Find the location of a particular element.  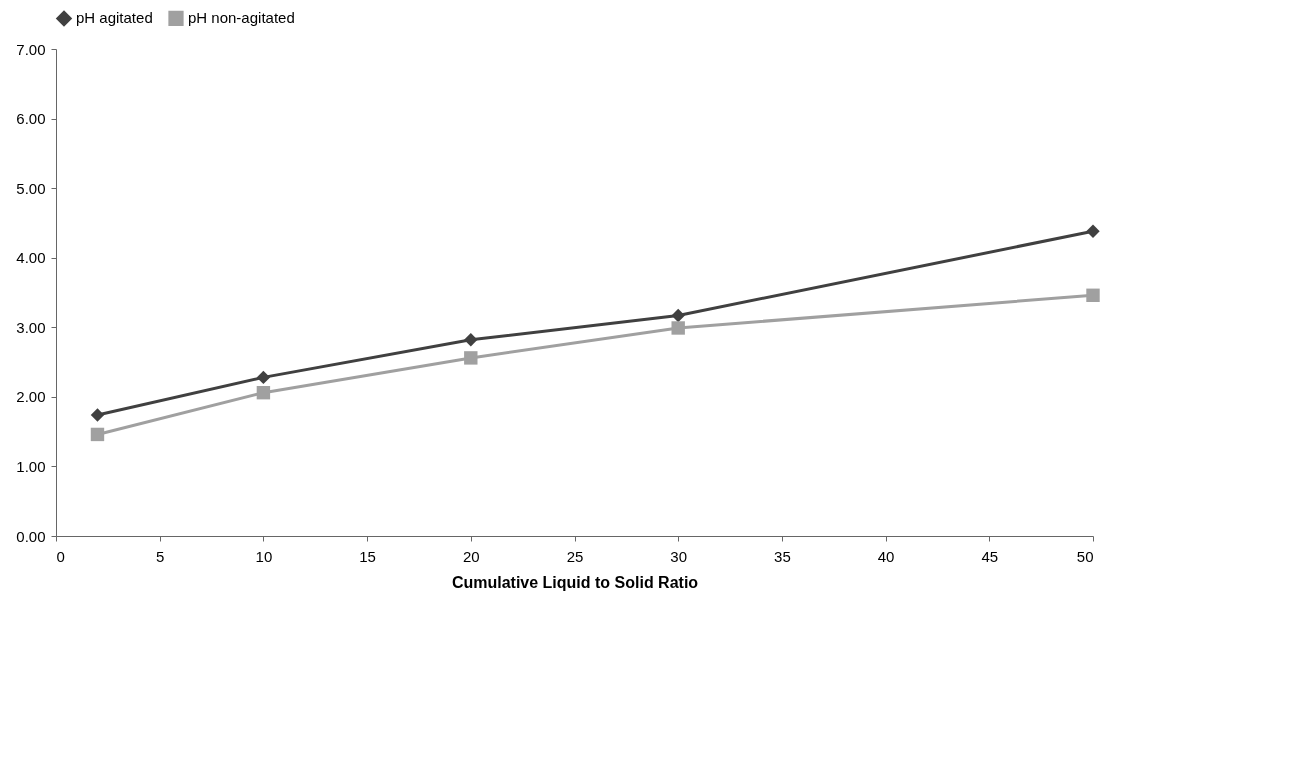

x-tick-label: 50 is located at coordinates (1085, 556).